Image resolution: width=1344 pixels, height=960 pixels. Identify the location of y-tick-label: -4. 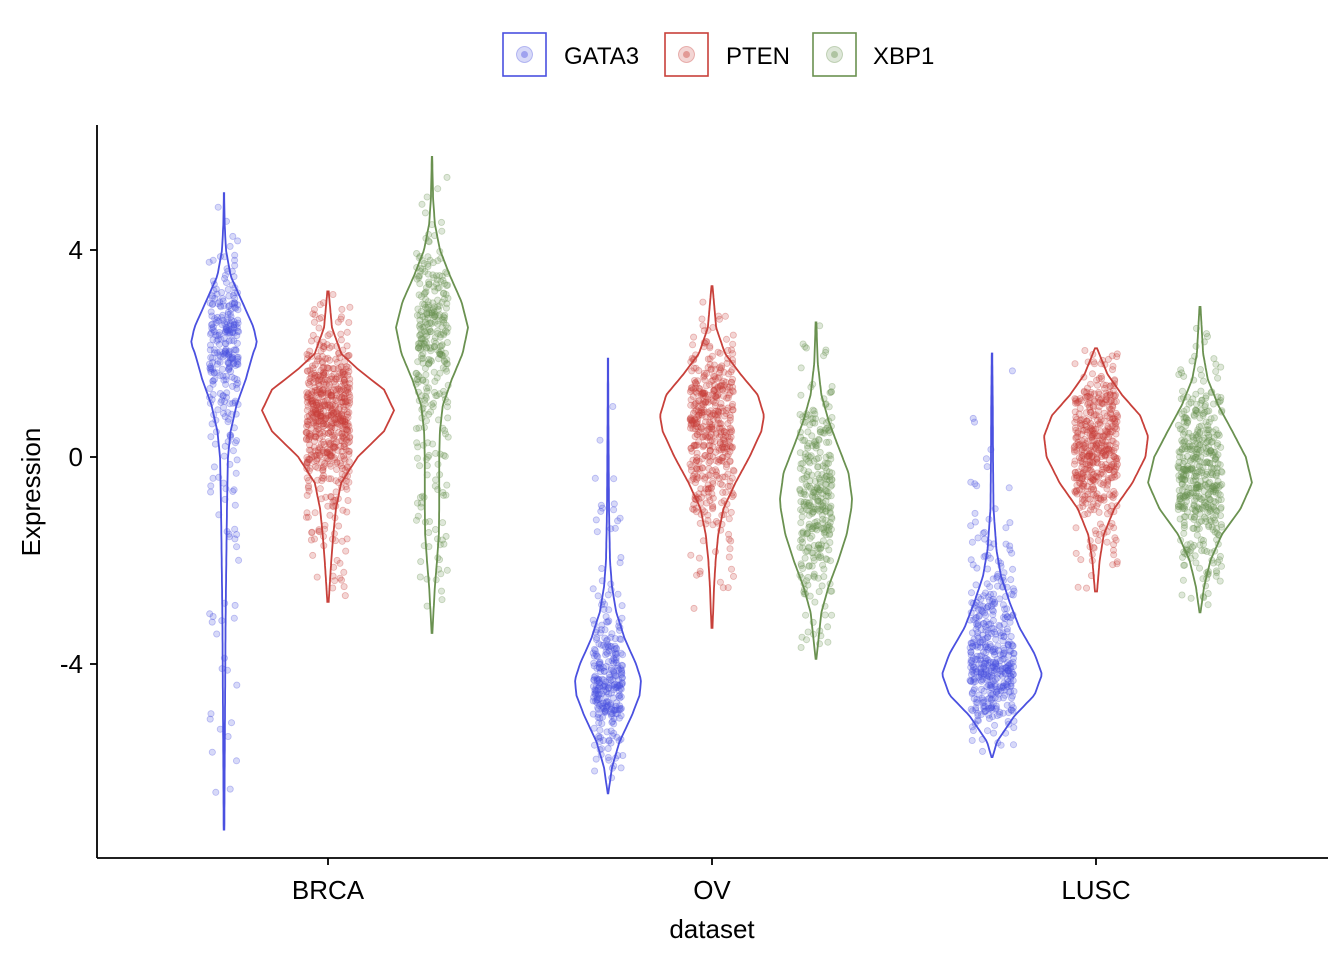
(71, 664).